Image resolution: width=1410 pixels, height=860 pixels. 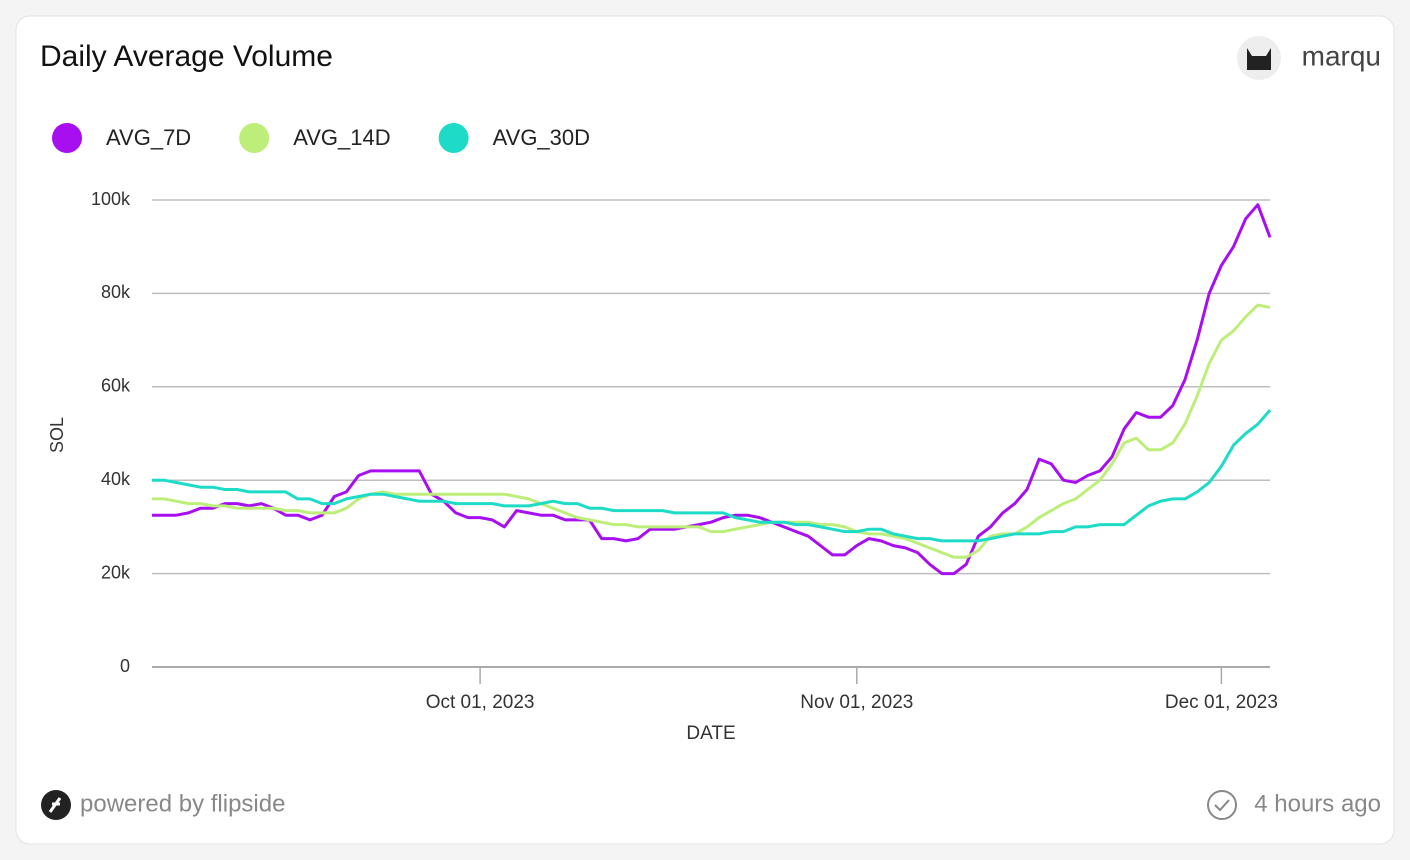 I want to click on updated-icon, so click(x=1222, y=805).